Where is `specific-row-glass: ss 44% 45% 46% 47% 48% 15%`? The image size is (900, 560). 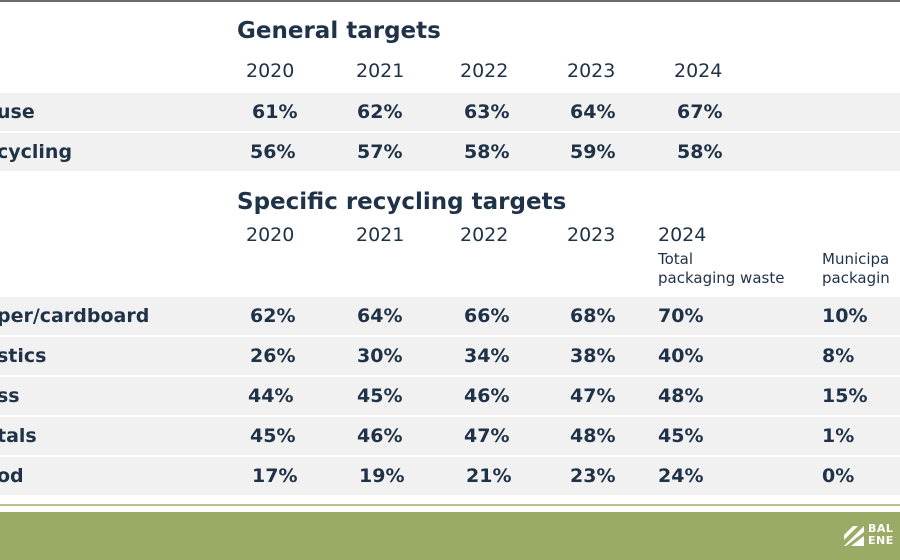 specific-row-glass: ss 44% 45% 46% 47% 48% 15% is located at coordinates (450, 396).